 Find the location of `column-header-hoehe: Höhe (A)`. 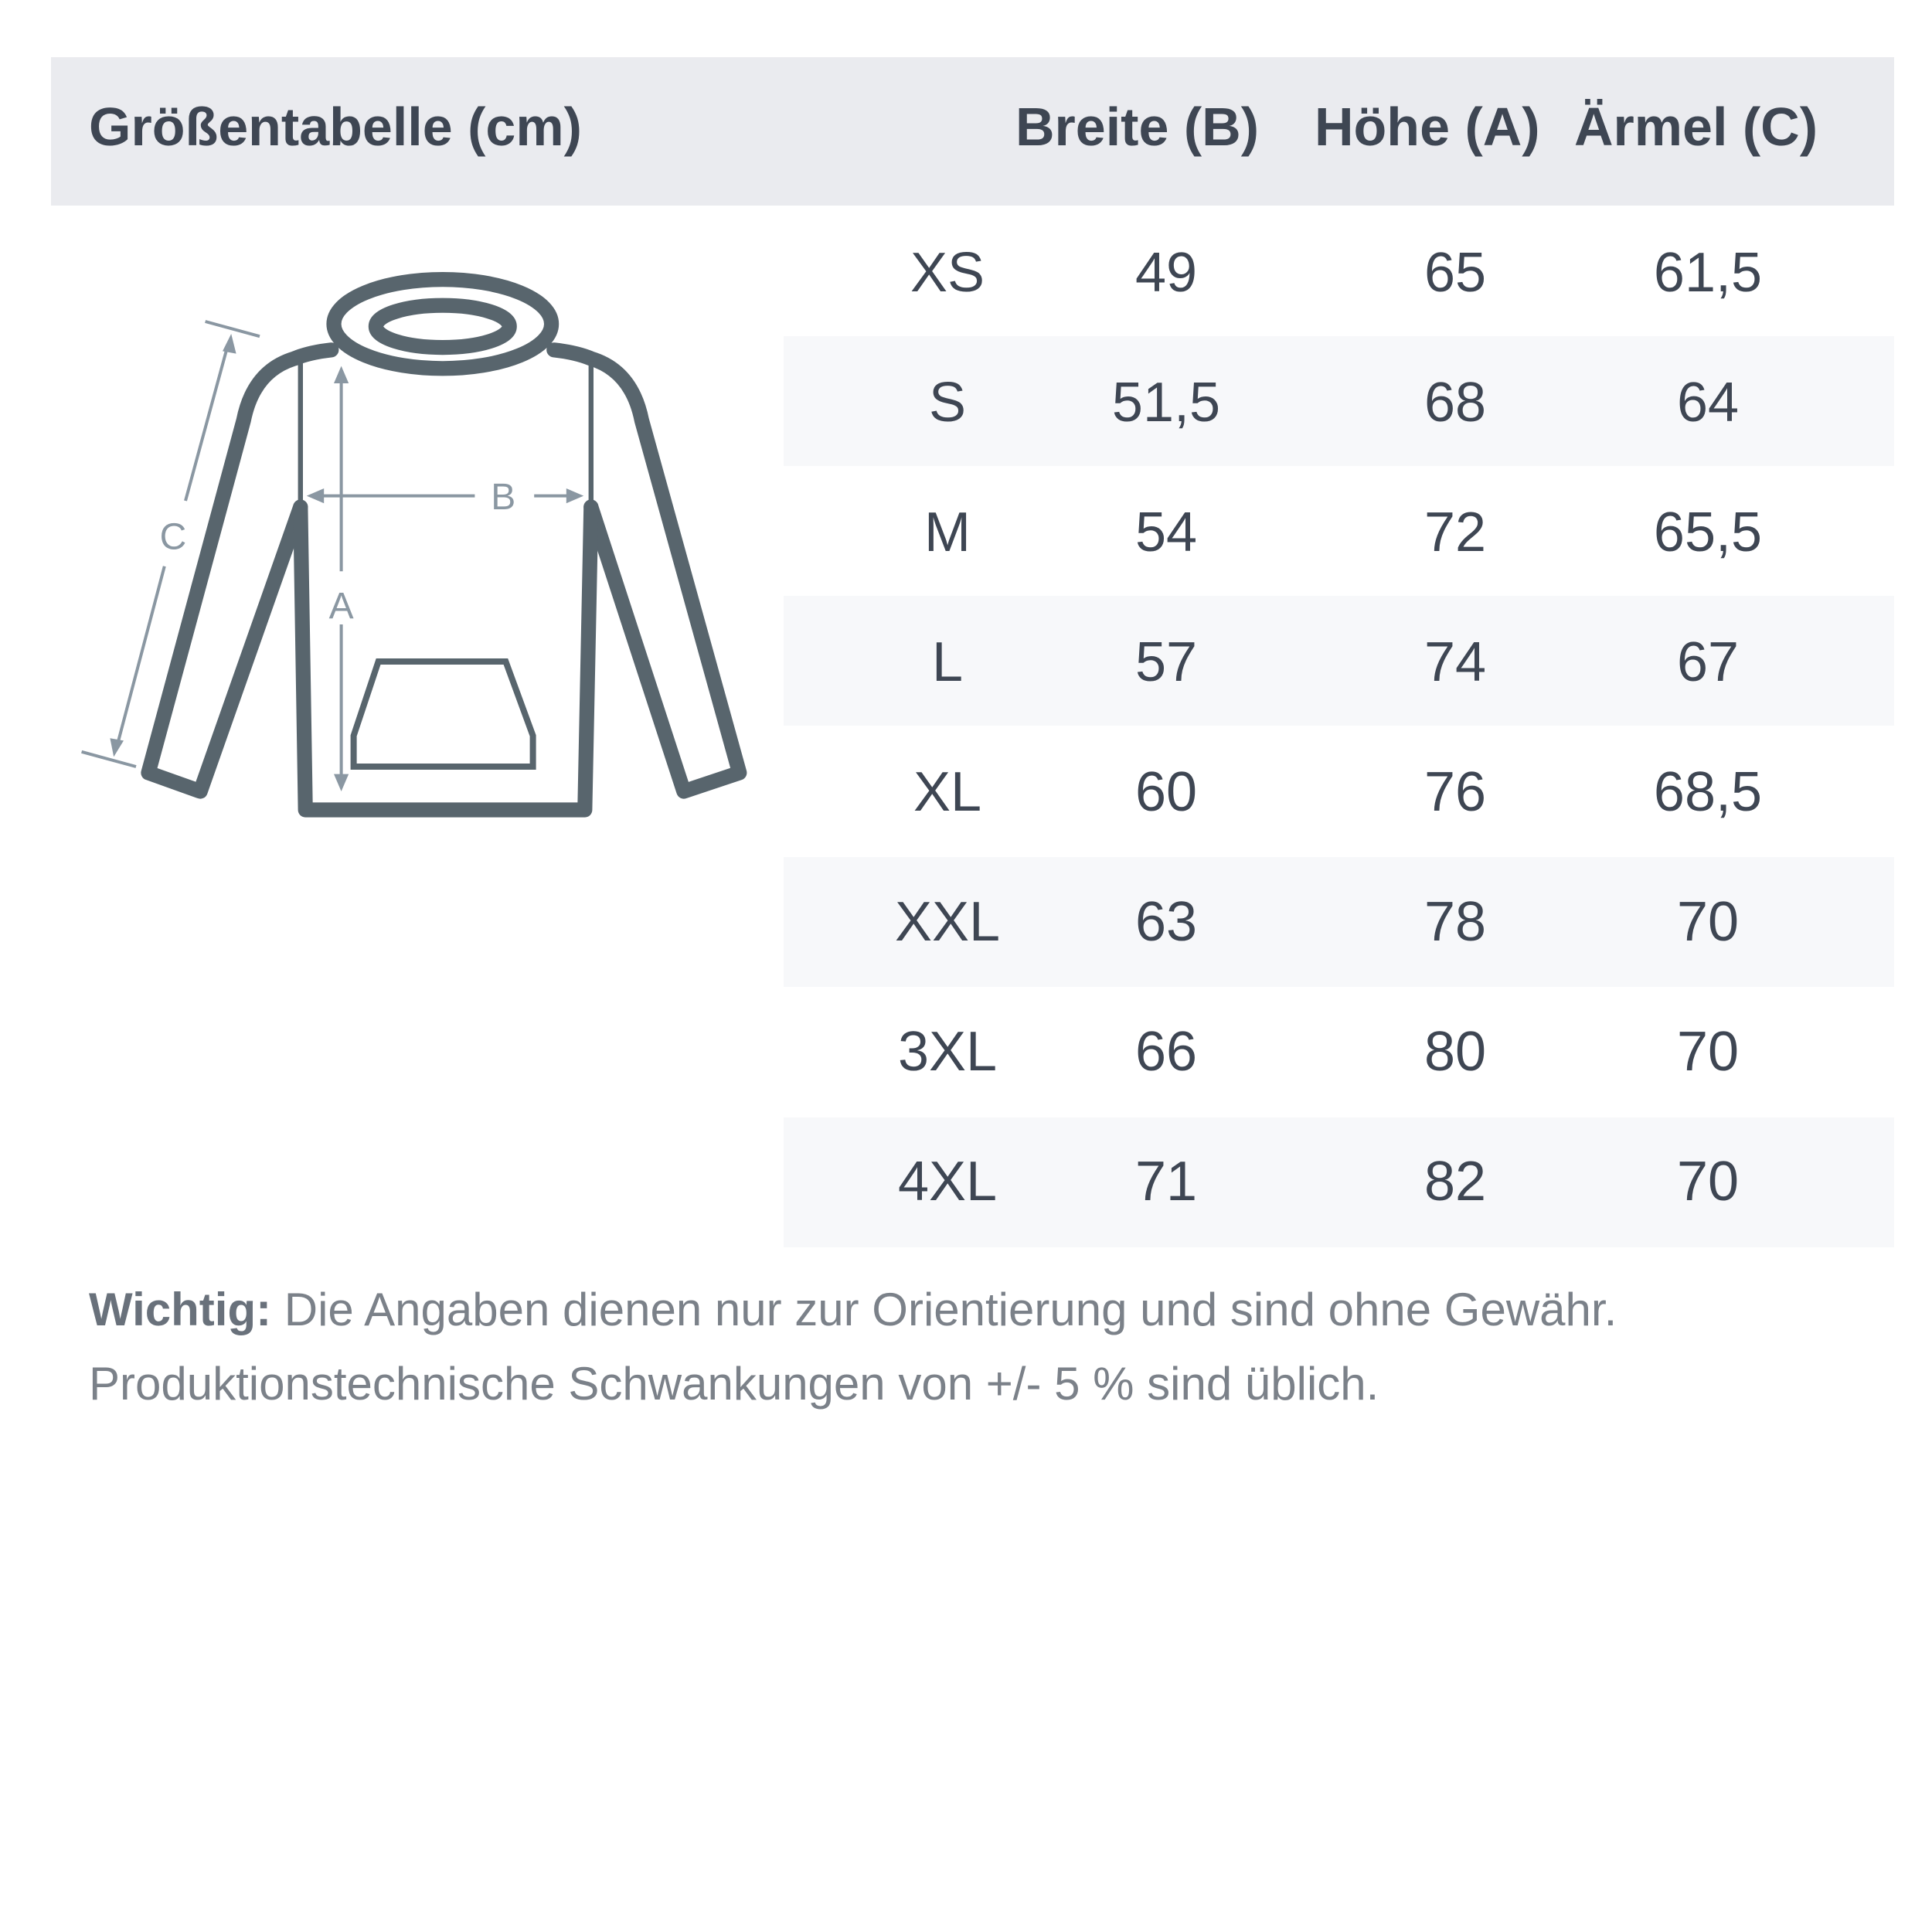

column-header-hoehe: Höhe (A) is located at coordinates (1427, 127).